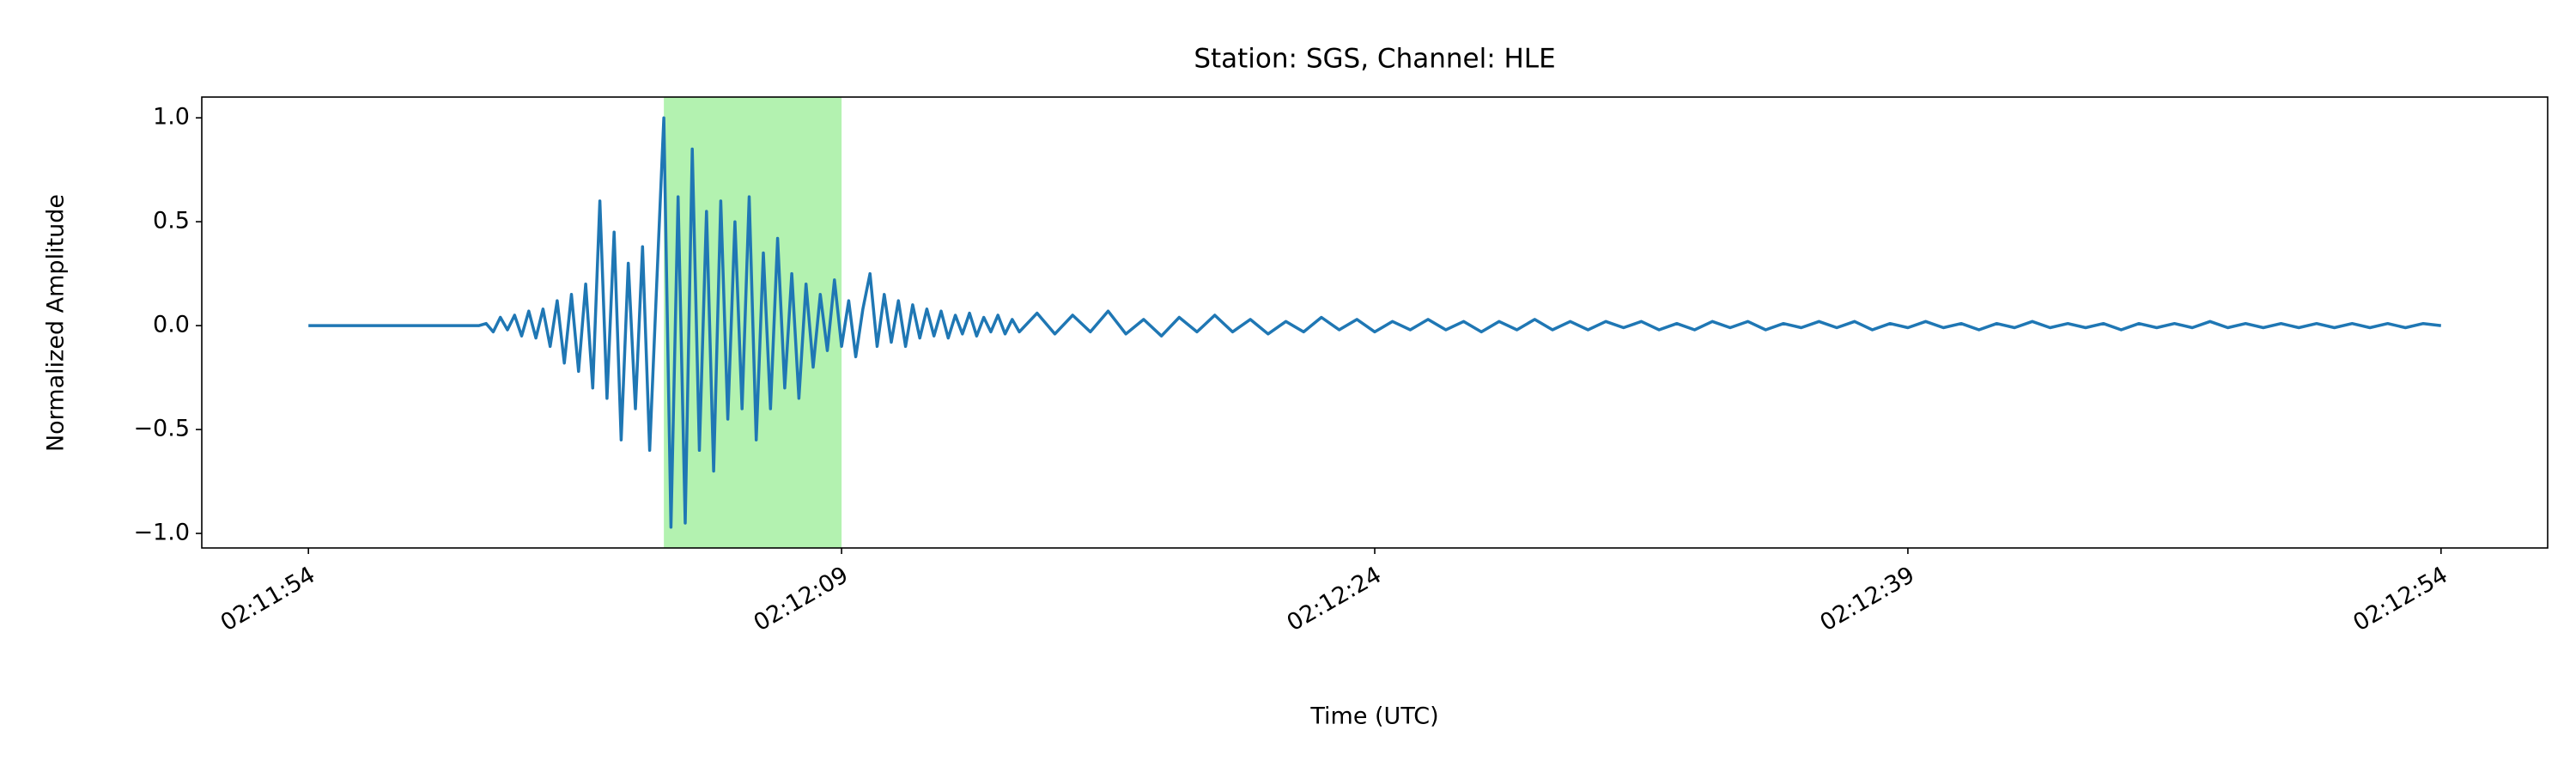  What do you see at coordinates (161, 429) in the screenshot?
I see `y-tick-label: −0.5` at bounding box center [161, 429].